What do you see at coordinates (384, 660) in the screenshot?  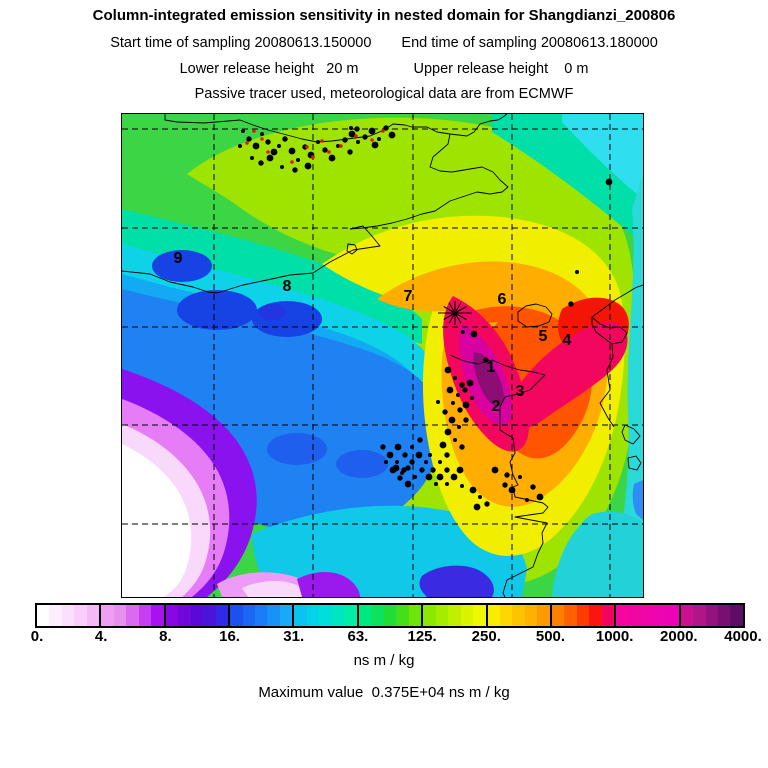 I see `colorbar-unit-label: ns m / kg` at bounding box center [384, 660].